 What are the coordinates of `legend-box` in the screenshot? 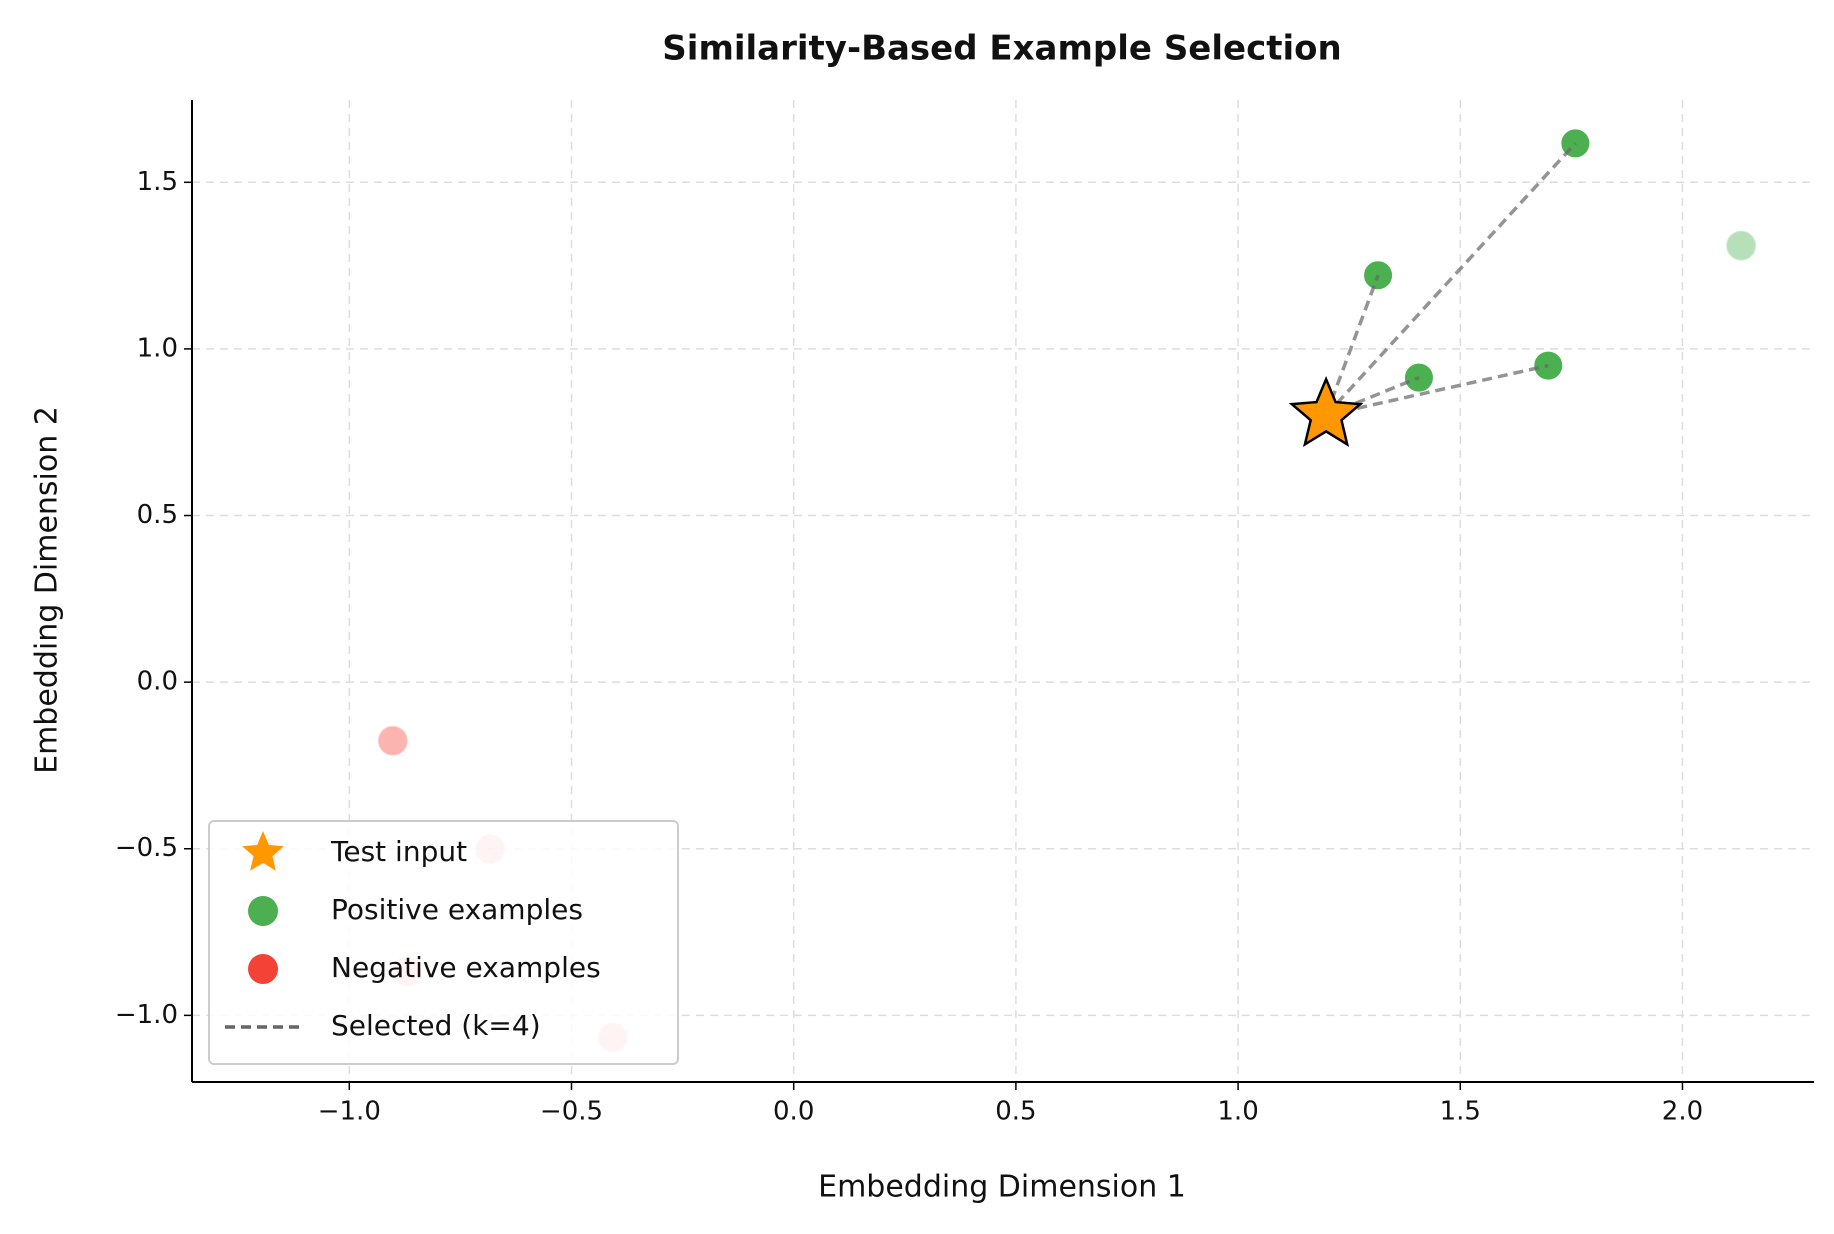 It's located at (443, 942).